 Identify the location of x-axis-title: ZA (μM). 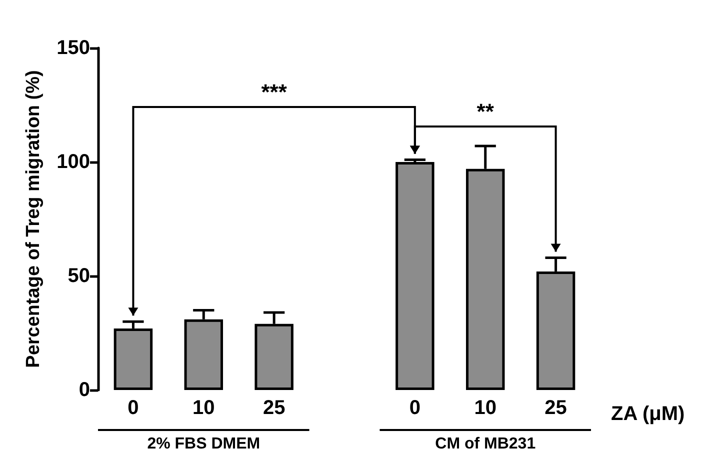
(648, 414).